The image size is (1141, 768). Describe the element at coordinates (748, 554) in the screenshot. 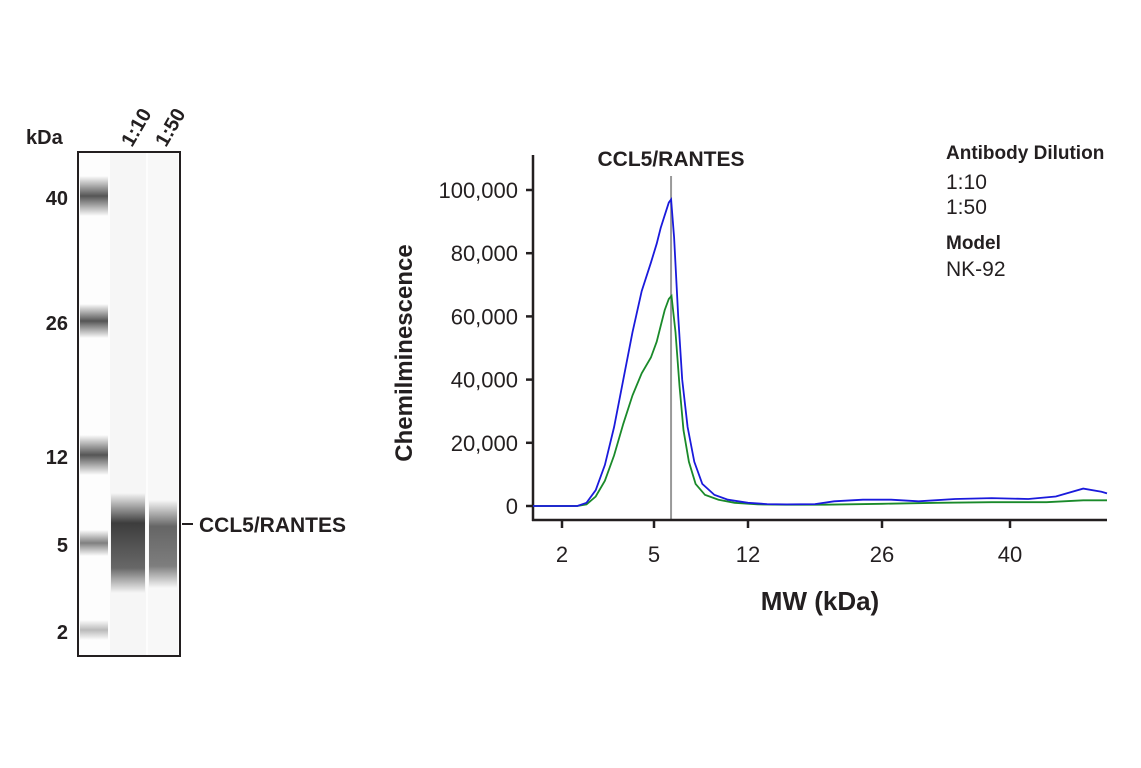

I see `x-tick-label: 12` at that location.